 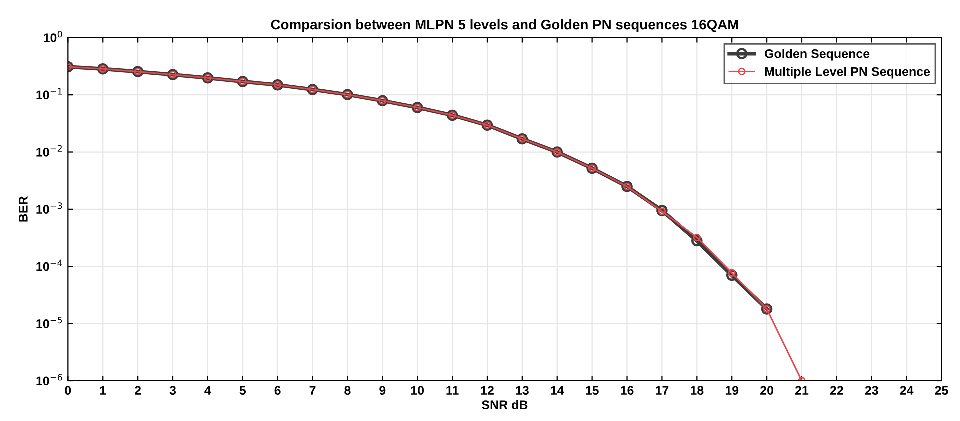 What do you see at coordinates (662, 390) in the screenshot?
I see `x-tick-label: 17` at bounding box center [662, 390].